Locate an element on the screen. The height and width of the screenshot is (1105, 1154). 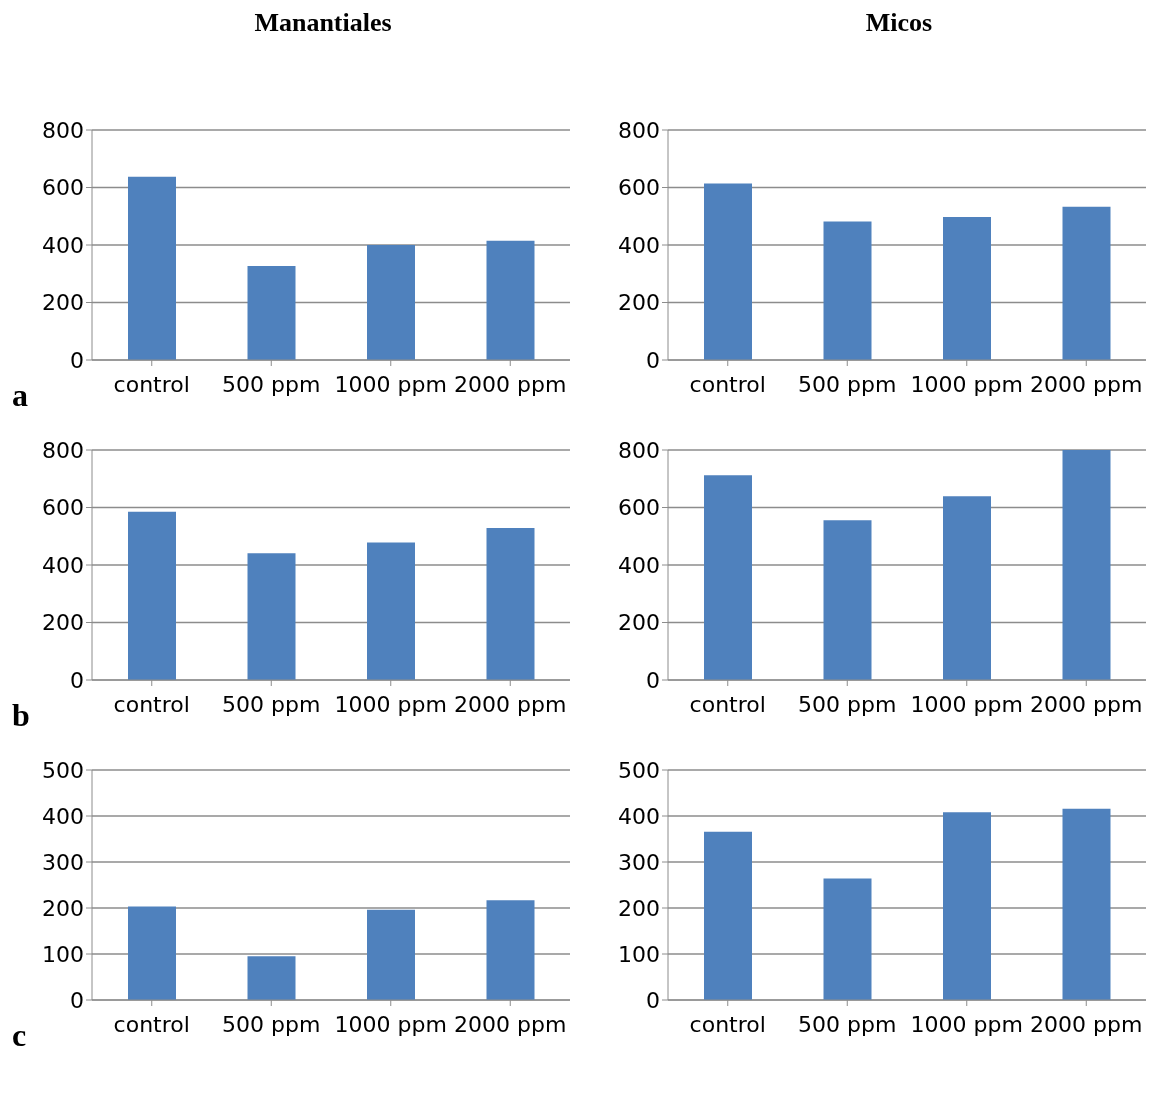
text: c is located at coordinates (19, 1035).